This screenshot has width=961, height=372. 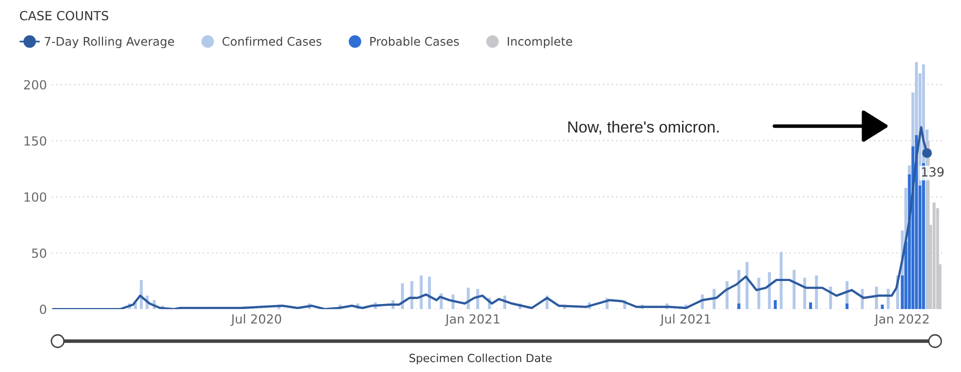 What do you see at coordinates (901, 320) in the screenshot?
I see `x-tick-label: Jan 2022` at bounding box center [901, 320].